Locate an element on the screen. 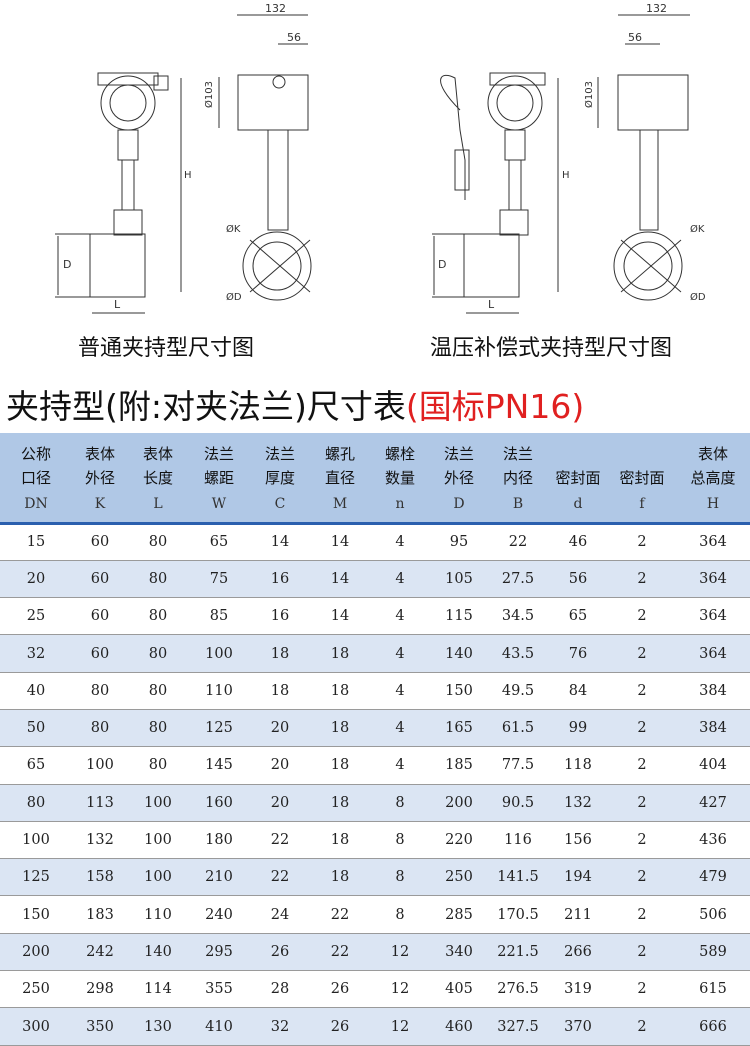  table-cell: 85 is located at coordinates (219, 616).